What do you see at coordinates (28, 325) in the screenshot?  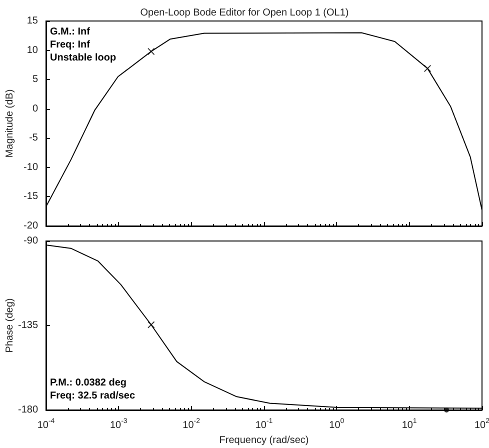 I see `y-tick-label: -135` at bounding box center [28, 325].